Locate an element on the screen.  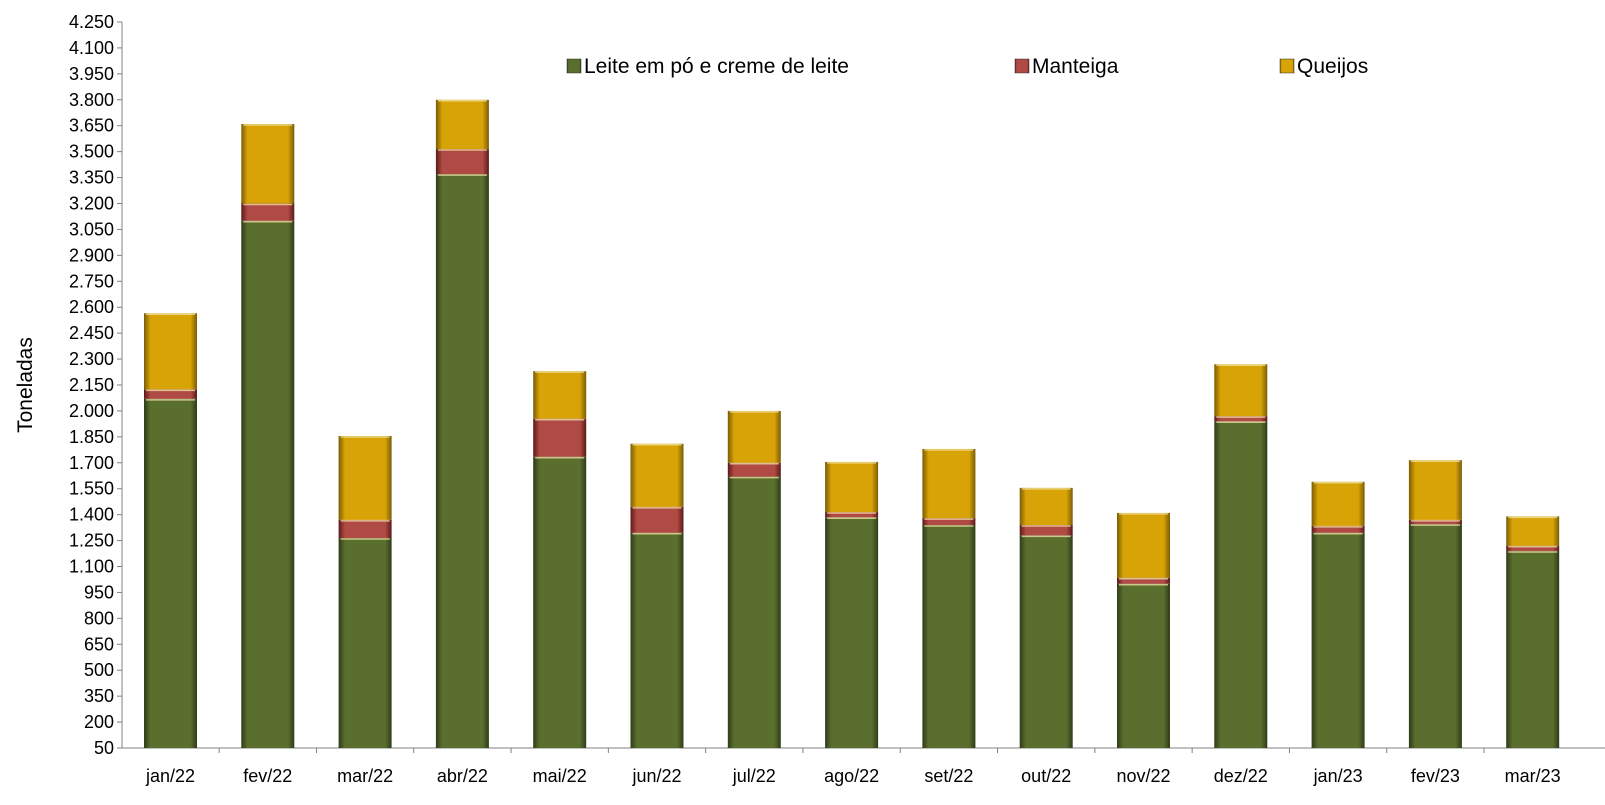
y-tick-label: 2.000 is located at coordinates (91, 411).